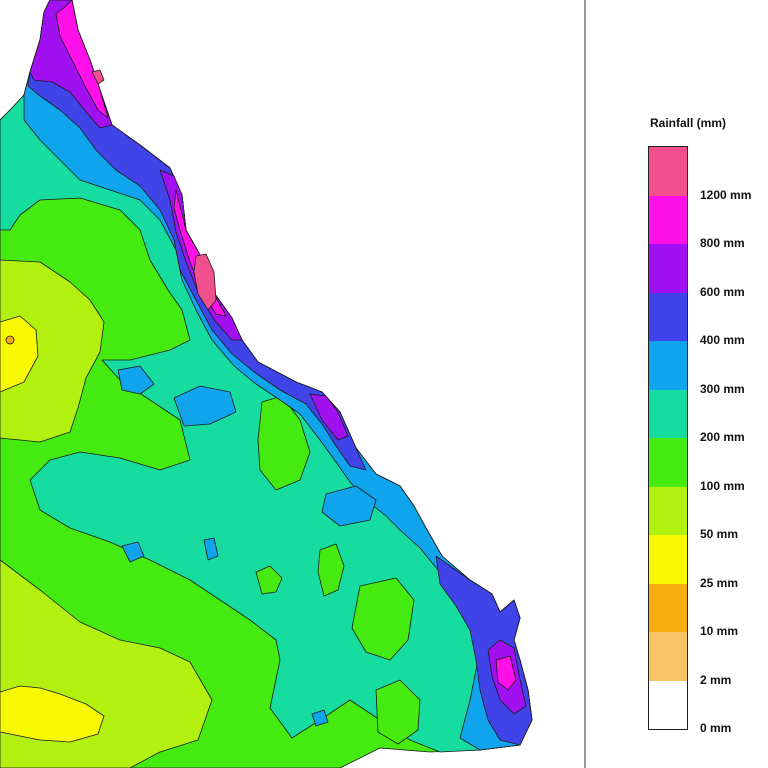 This screenshot has height=768, width=768. Describe the element at coordinates (52, 714) in the screenshot. I see `zone-25mm-southwest` at that location.